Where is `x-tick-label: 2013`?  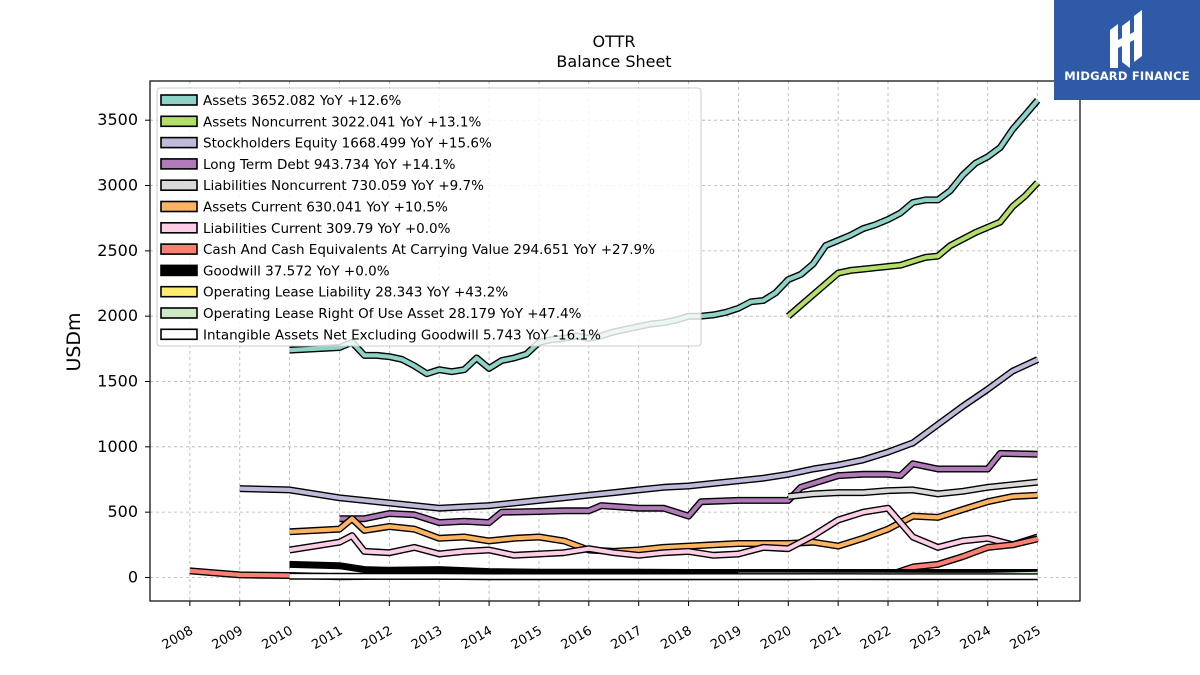
x-tick-label: 2013 is located at coordinates (427, 638).